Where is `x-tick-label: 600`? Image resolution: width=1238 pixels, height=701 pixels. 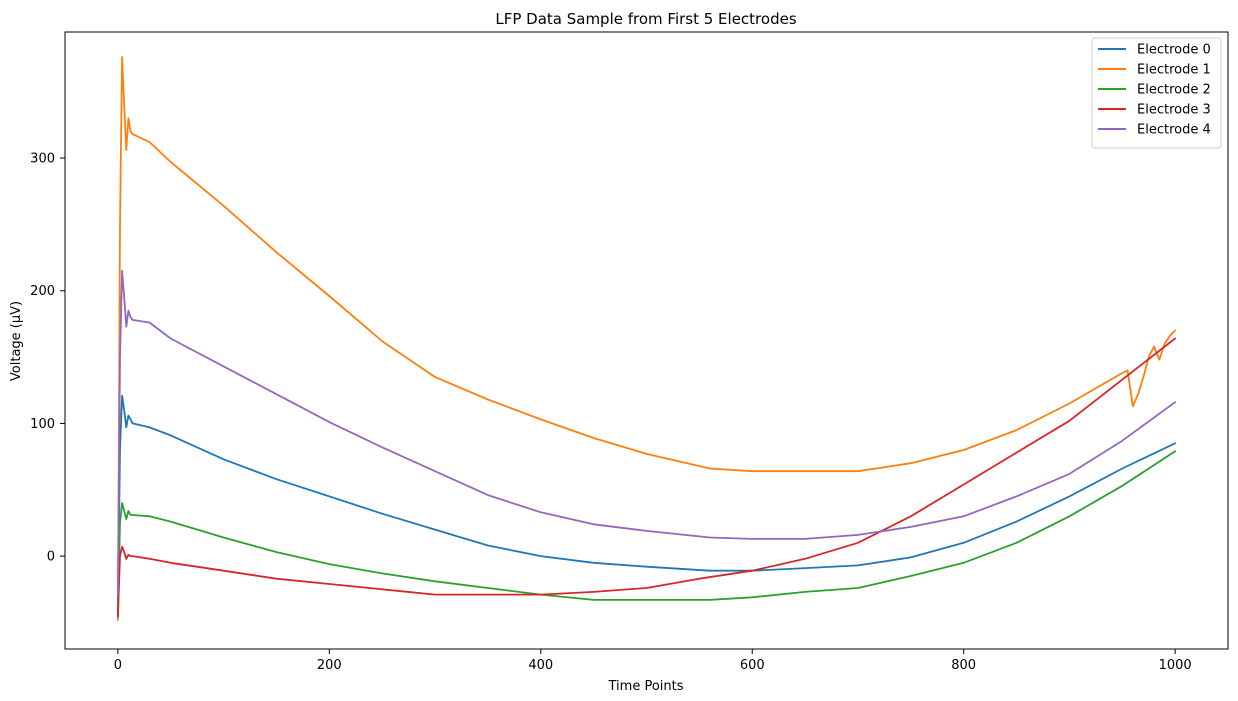
x-tick-label: 600 is located at coordinates (752, 665).